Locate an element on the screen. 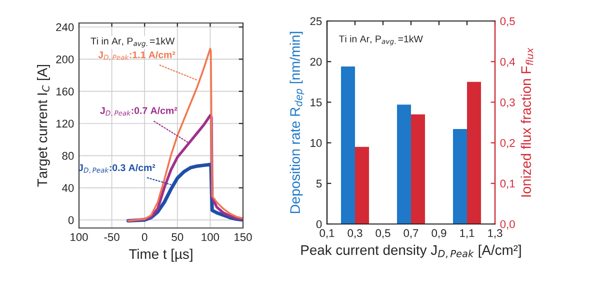 The height and width of the screenshot is (294, 615). y2-tick-label: 0,5 is located at coordinates (507, 21).